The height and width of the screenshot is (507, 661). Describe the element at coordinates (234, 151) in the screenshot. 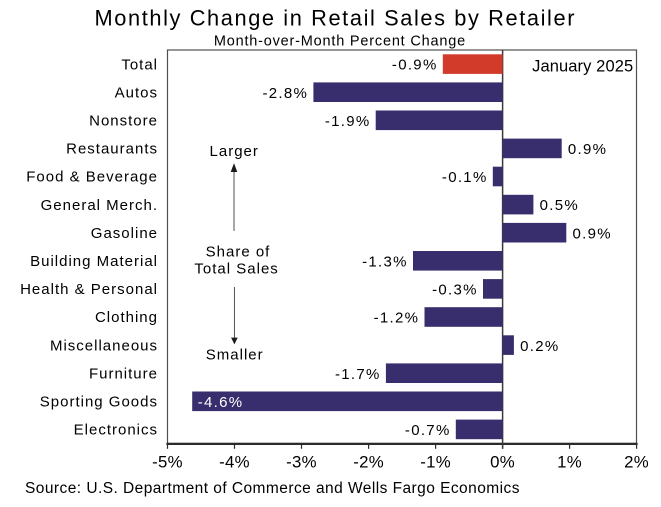

I see `svg-text: Larger` at that location.